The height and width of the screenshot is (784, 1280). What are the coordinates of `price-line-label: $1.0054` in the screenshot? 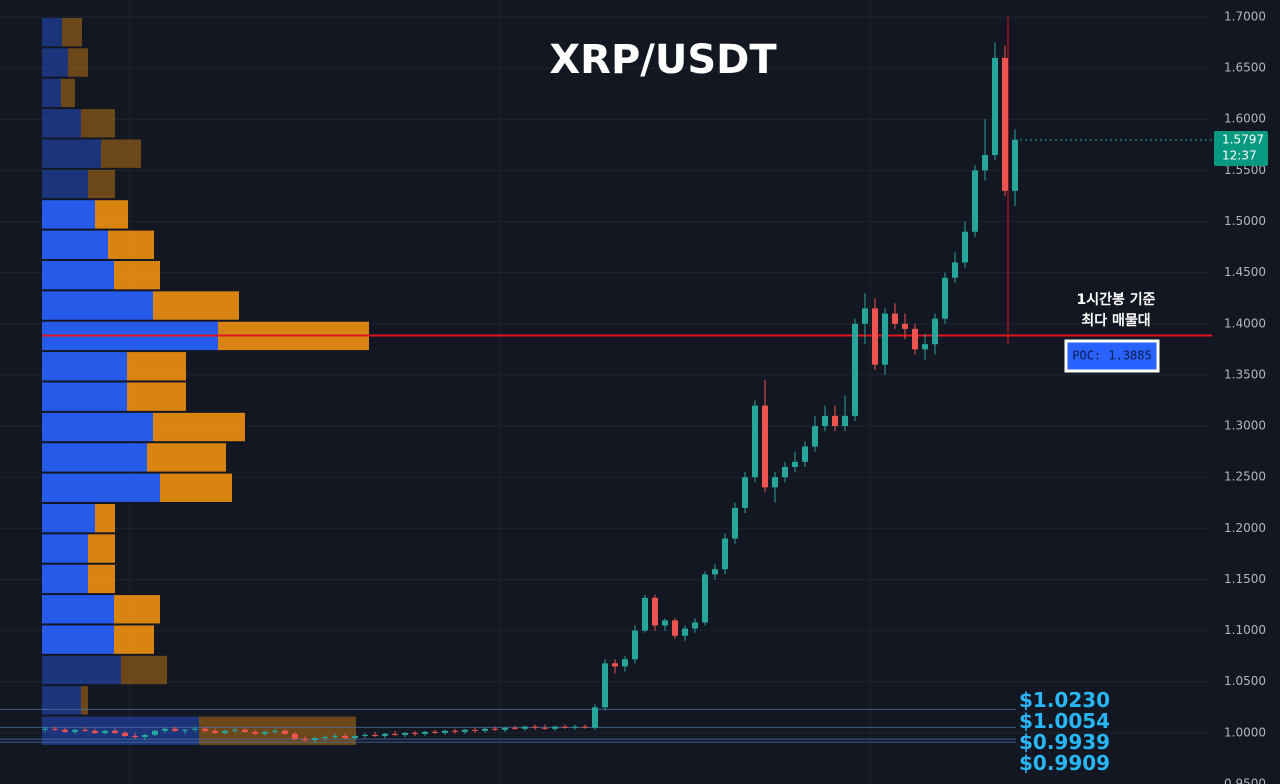 It's located at (1064, 721).